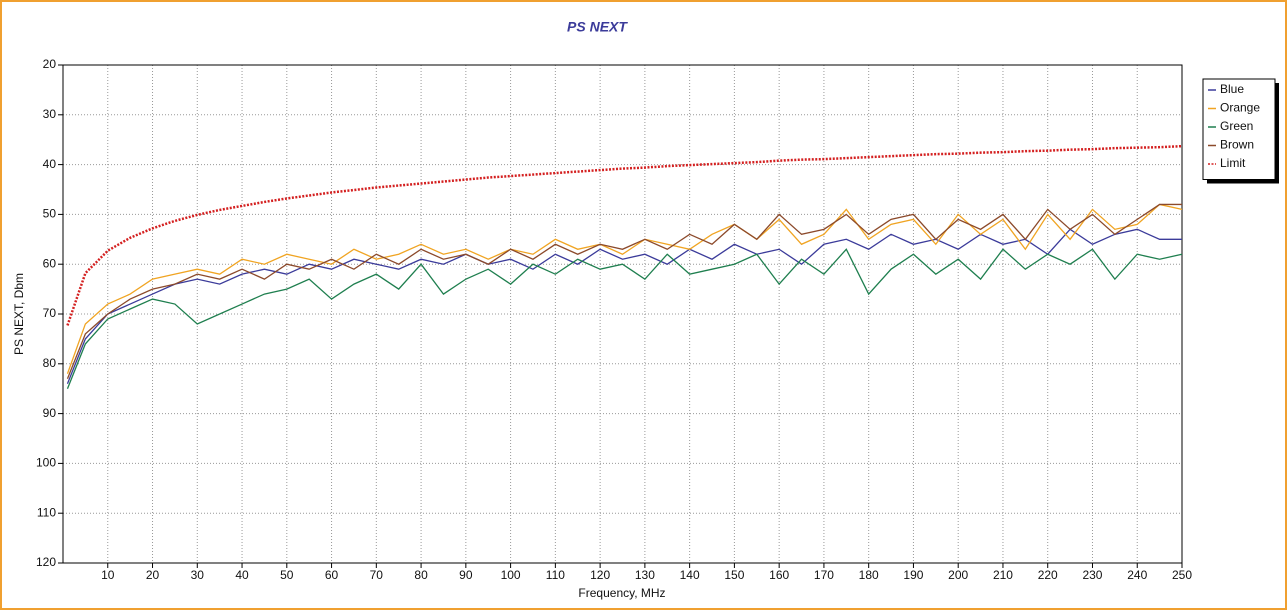 This screenshot has width=1287, height=610. Describe the element at coordinates (46, 463) in the screenshot. I see `y-tick-label: 100` at that location.